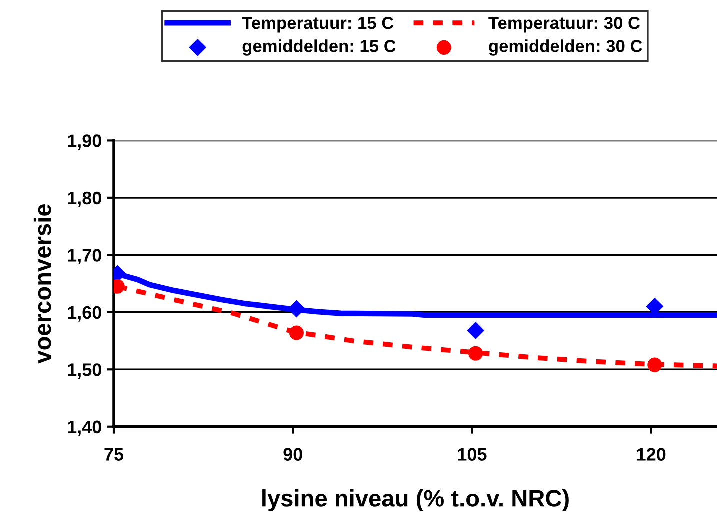  What do you see at coordinates (43, 284) in the screenshot?
I see `y-axis-title: voerconversie` at bounding box center [43, 284].